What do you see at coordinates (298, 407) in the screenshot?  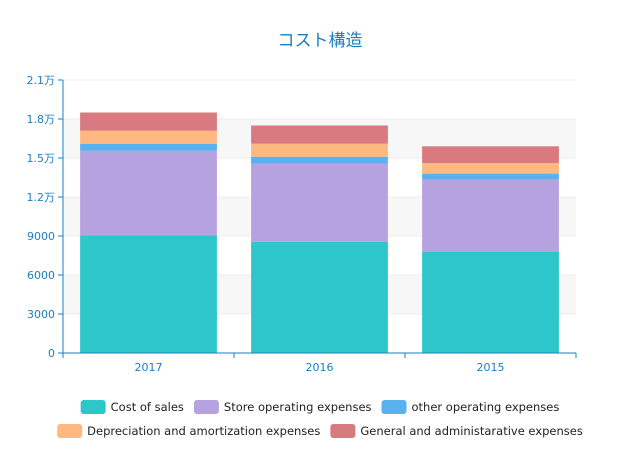 I see `legend-label: Store operating expenses` at bounding box center [298, 407].